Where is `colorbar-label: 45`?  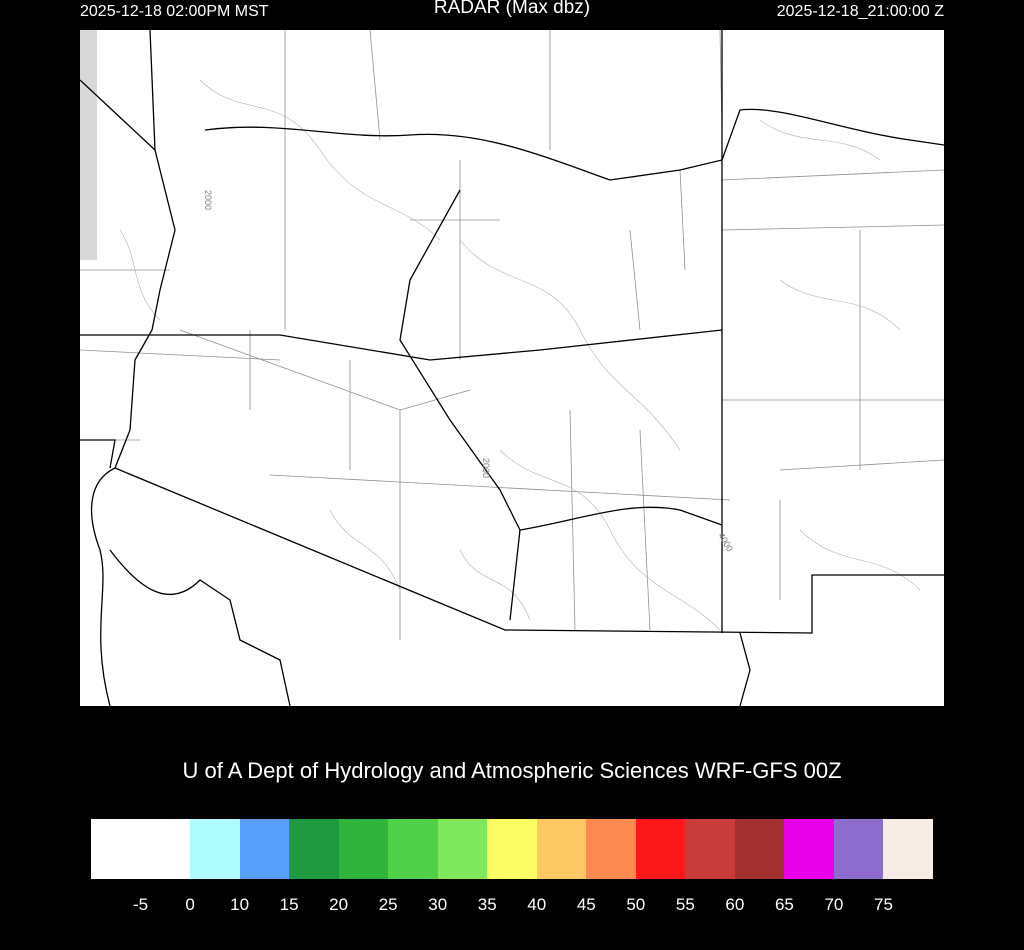 colorbar-label: 45 is located at coordinates (586, 904).